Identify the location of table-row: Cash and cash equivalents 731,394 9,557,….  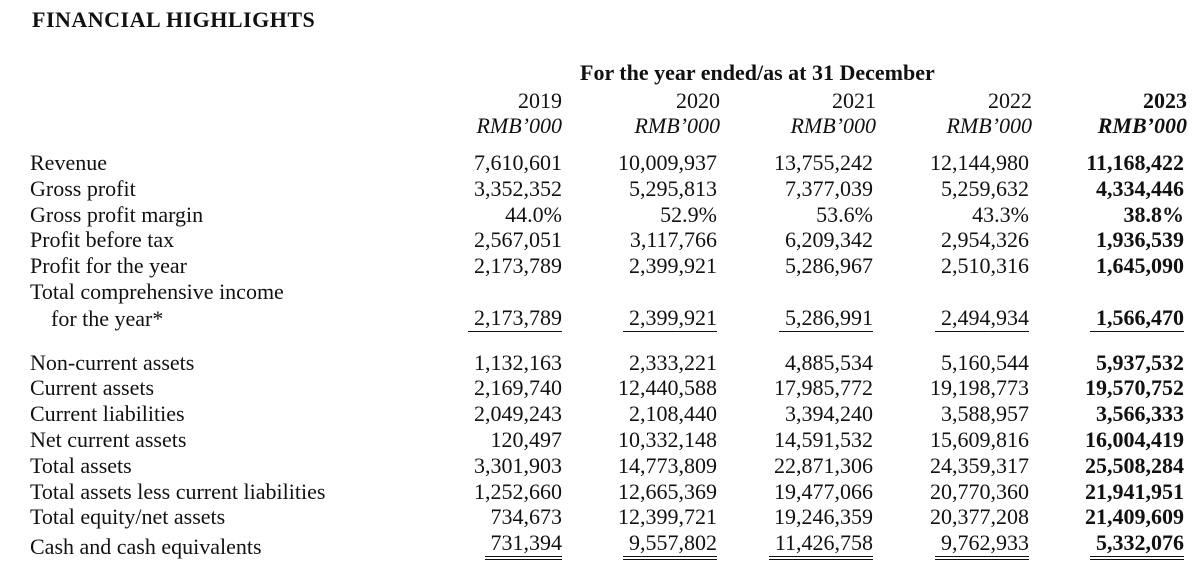
(607, 545).